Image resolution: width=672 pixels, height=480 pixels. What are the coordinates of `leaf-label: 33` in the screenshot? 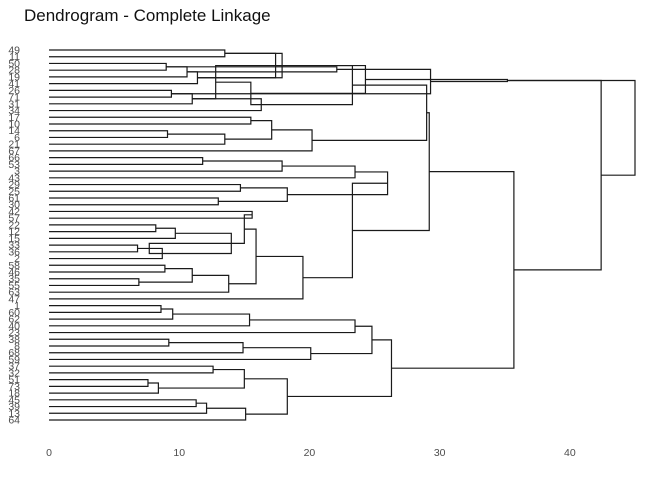 It's located at (14, 246).